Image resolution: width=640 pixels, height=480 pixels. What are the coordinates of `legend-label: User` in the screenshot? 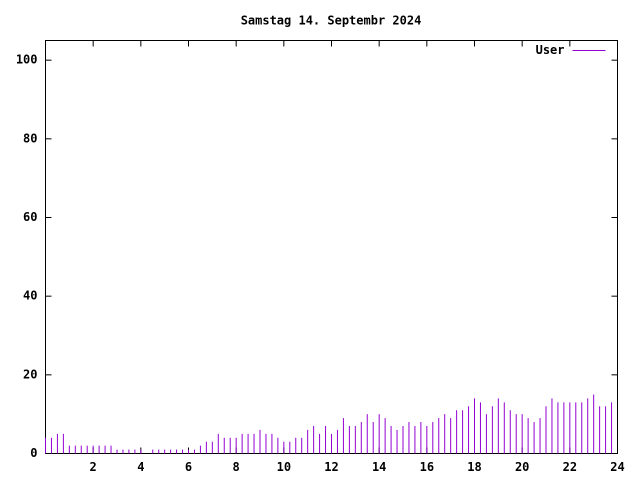 It's located at (550, 50).